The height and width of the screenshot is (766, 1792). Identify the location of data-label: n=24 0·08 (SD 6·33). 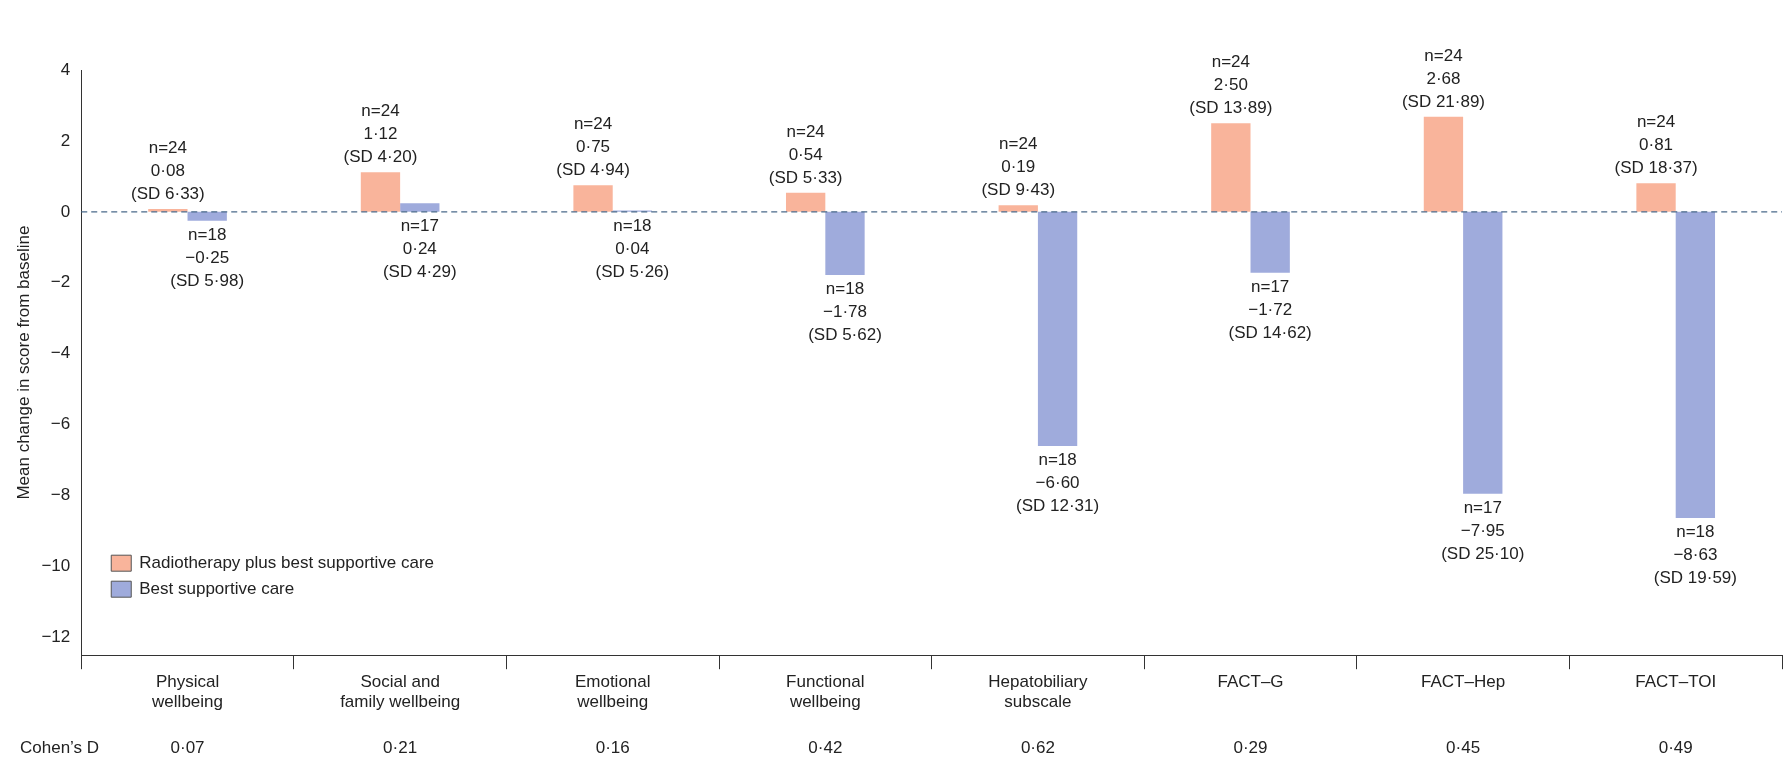
(168, 171).